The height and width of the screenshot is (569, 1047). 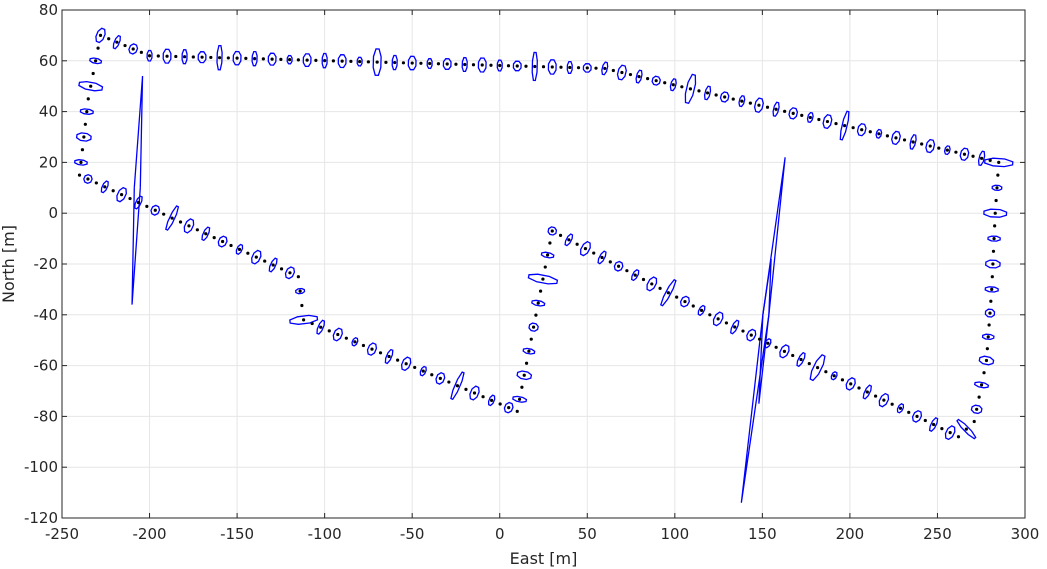 I want to click on y-tick-label: 60, so click(x=48, y=61).